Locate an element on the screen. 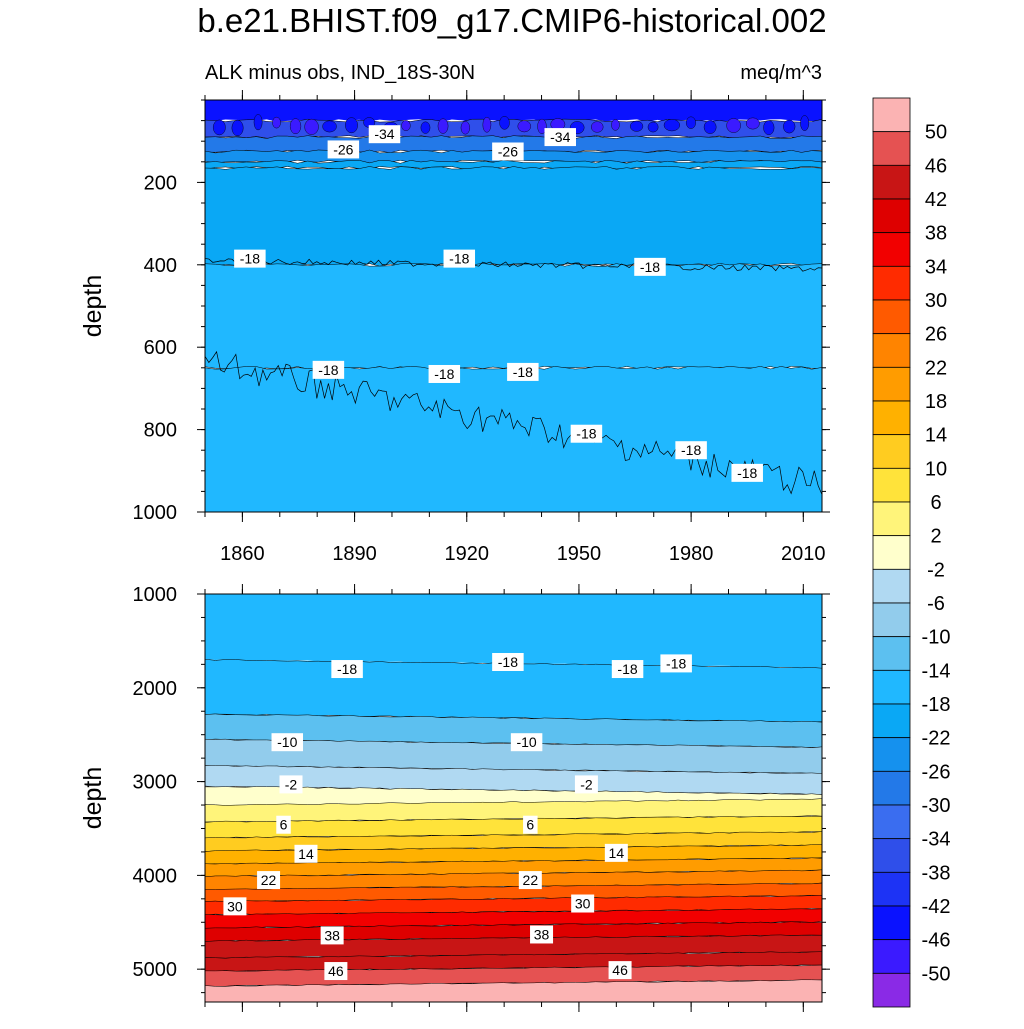 Image resolution: width=1024 pixels, height=1029 pixels. colorbar-label: 46 is located at coordinates (936, 166).